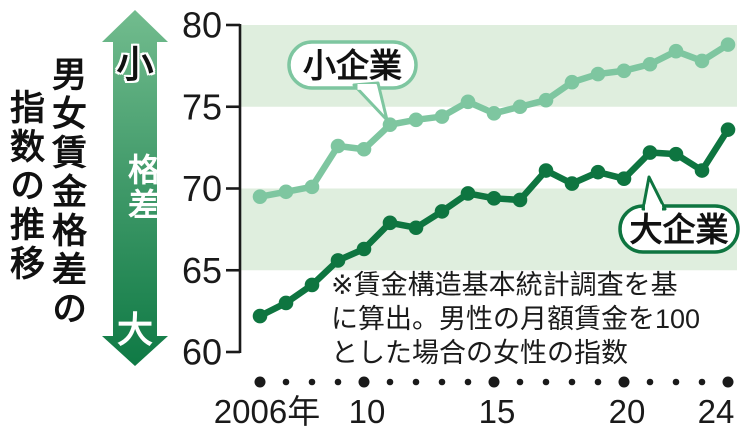  What do you see at coordinates (202, 188) in the screenshot?
I see `y-tick-label: 70` at bounding box center [202, 188].